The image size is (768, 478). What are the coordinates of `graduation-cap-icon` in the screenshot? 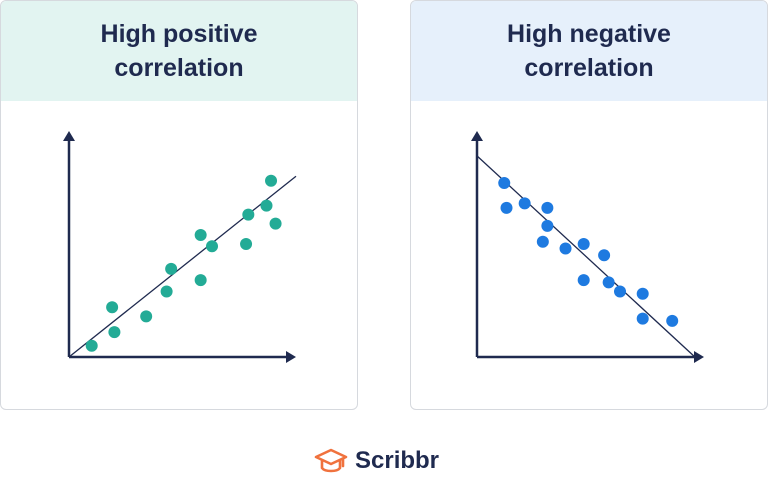 It's located at (331, 460).